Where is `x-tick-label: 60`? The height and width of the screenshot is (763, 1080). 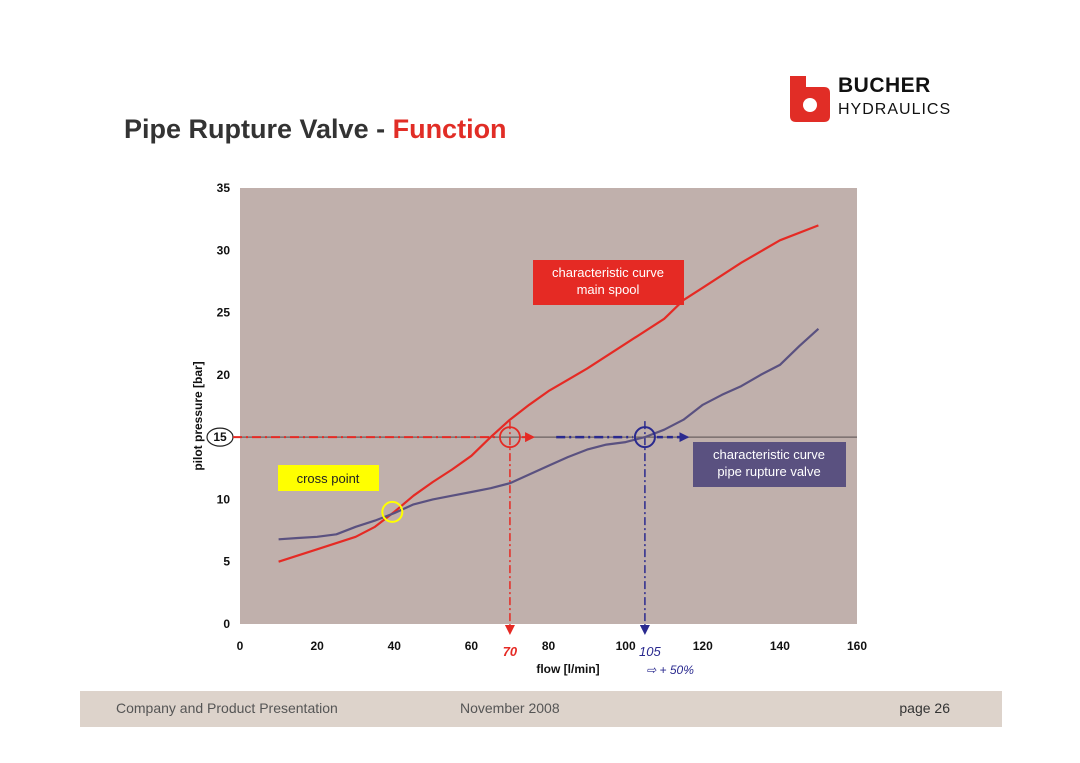
x-tick-label: 60 is located at coordinates (472, 646).